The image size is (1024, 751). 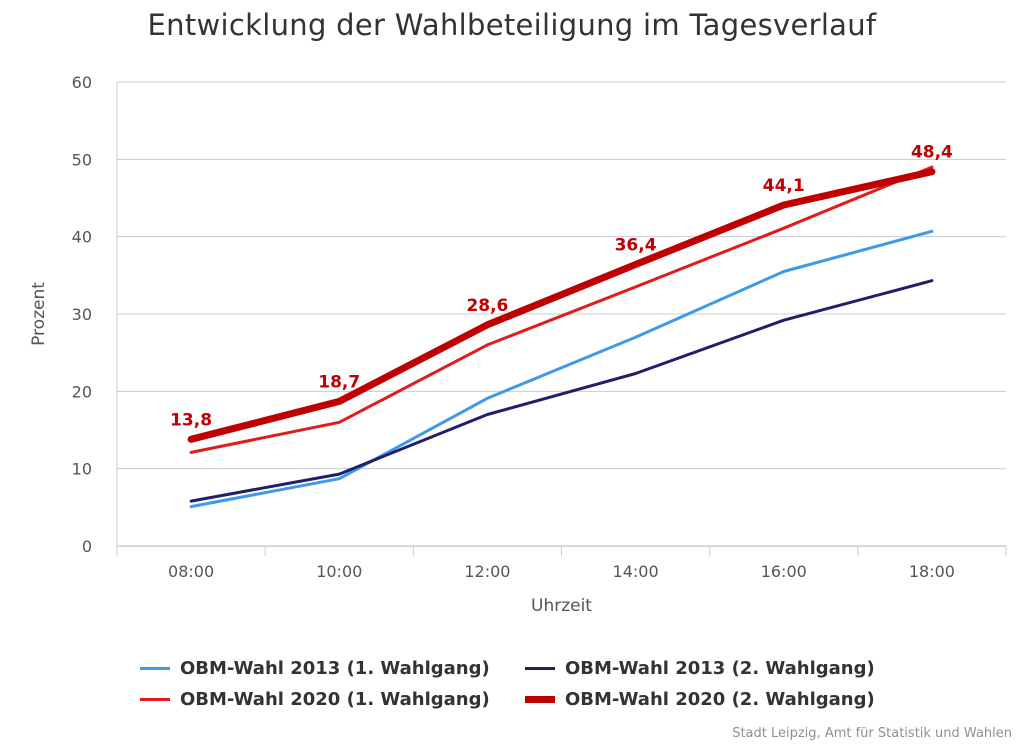 I want to click on x-tick-label: 08:00, so click(x=191, y=571).